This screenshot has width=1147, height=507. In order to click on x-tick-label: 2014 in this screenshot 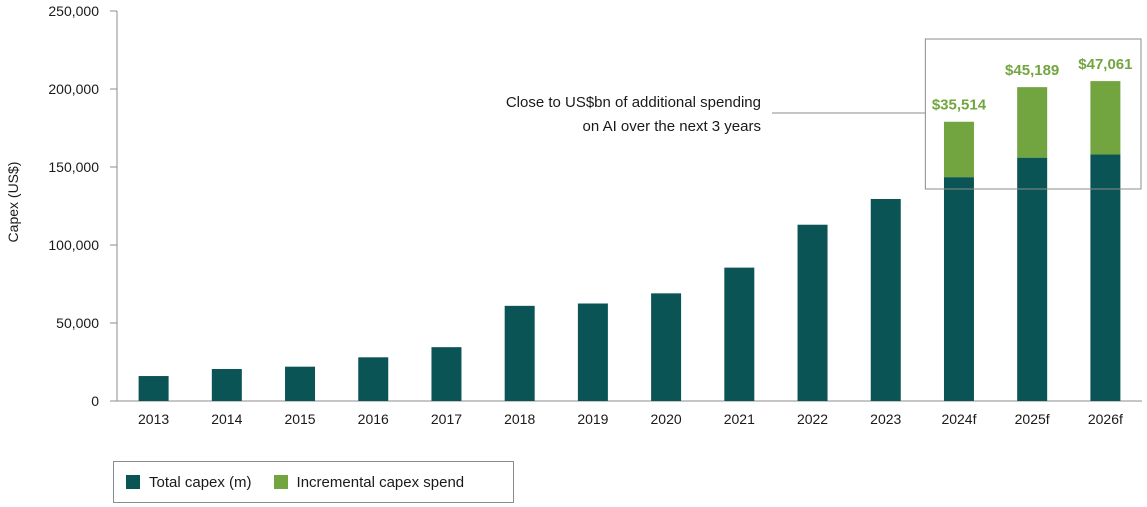, I will do `click(226, 419)`.